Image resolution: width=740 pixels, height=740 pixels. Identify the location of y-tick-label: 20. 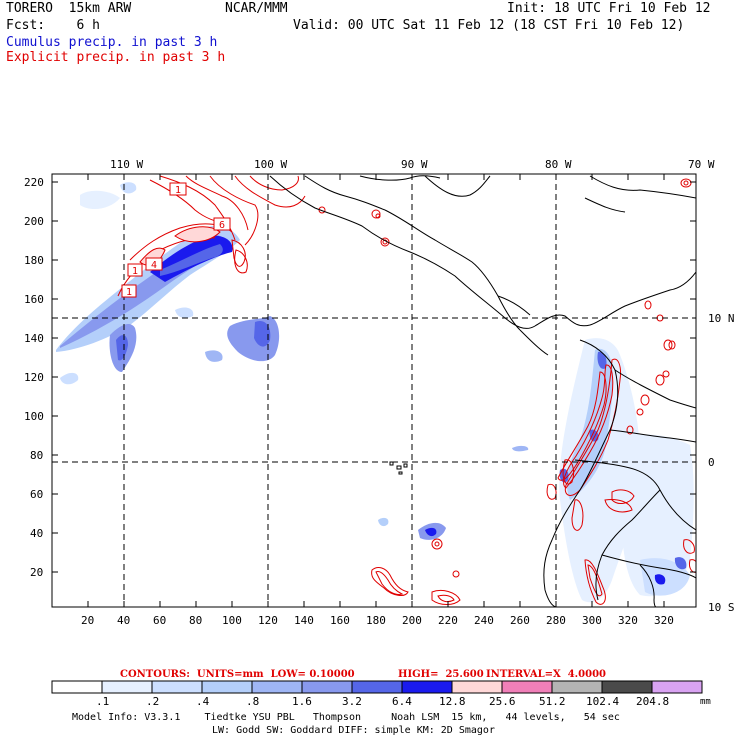
(37, 572).